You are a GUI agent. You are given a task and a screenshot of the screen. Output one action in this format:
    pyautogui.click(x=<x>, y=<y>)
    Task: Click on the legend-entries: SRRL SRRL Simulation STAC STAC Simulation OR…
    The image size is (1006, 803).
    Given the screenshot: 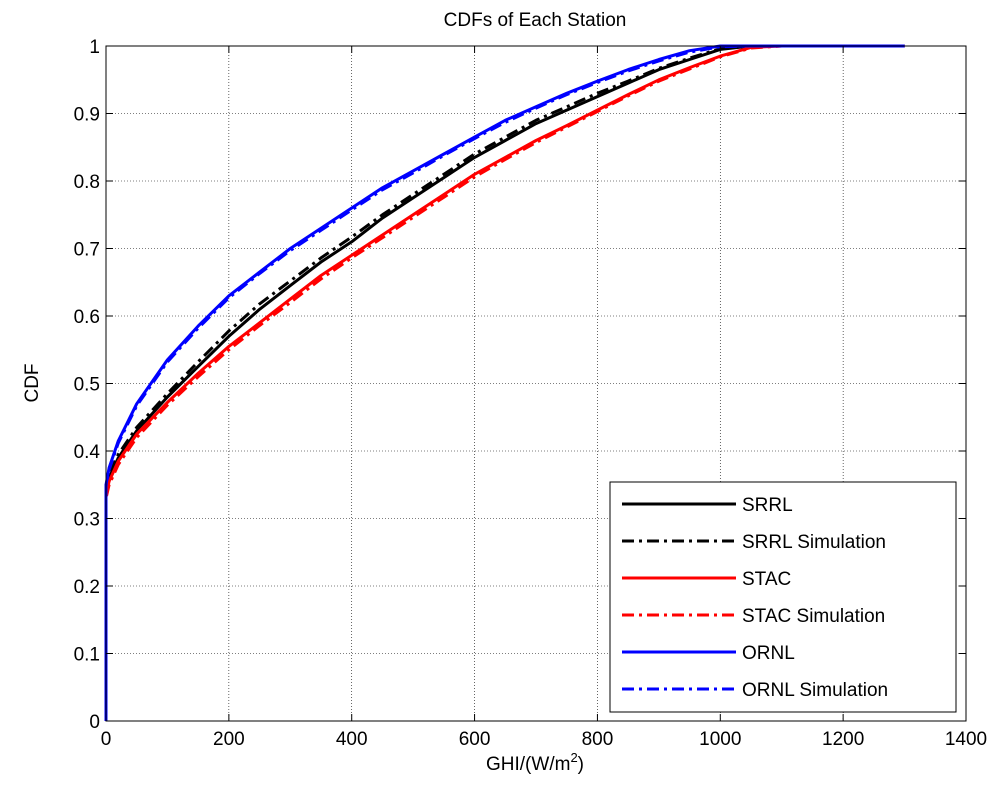 What is the action you would take?
    pyautogui.click(x=755, y=598)
    